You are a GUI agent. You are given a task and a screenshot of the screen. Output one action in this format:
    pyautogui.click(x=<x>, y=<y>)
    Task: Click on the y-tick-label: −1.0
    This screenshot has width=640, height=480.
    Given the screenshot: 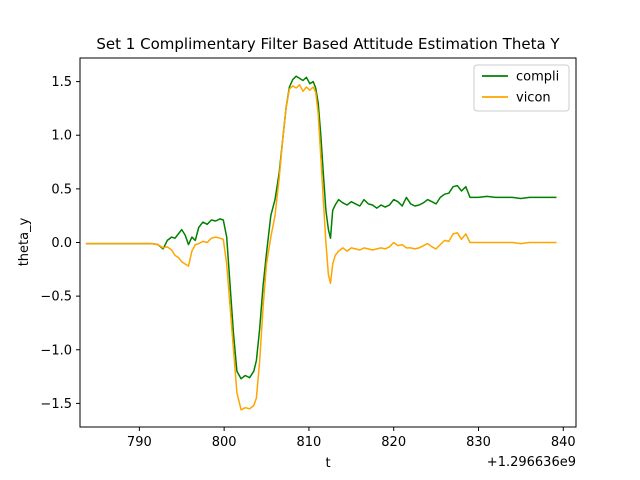 What is the action you would take?
    pyautogui.click(x=56, y=350)
    